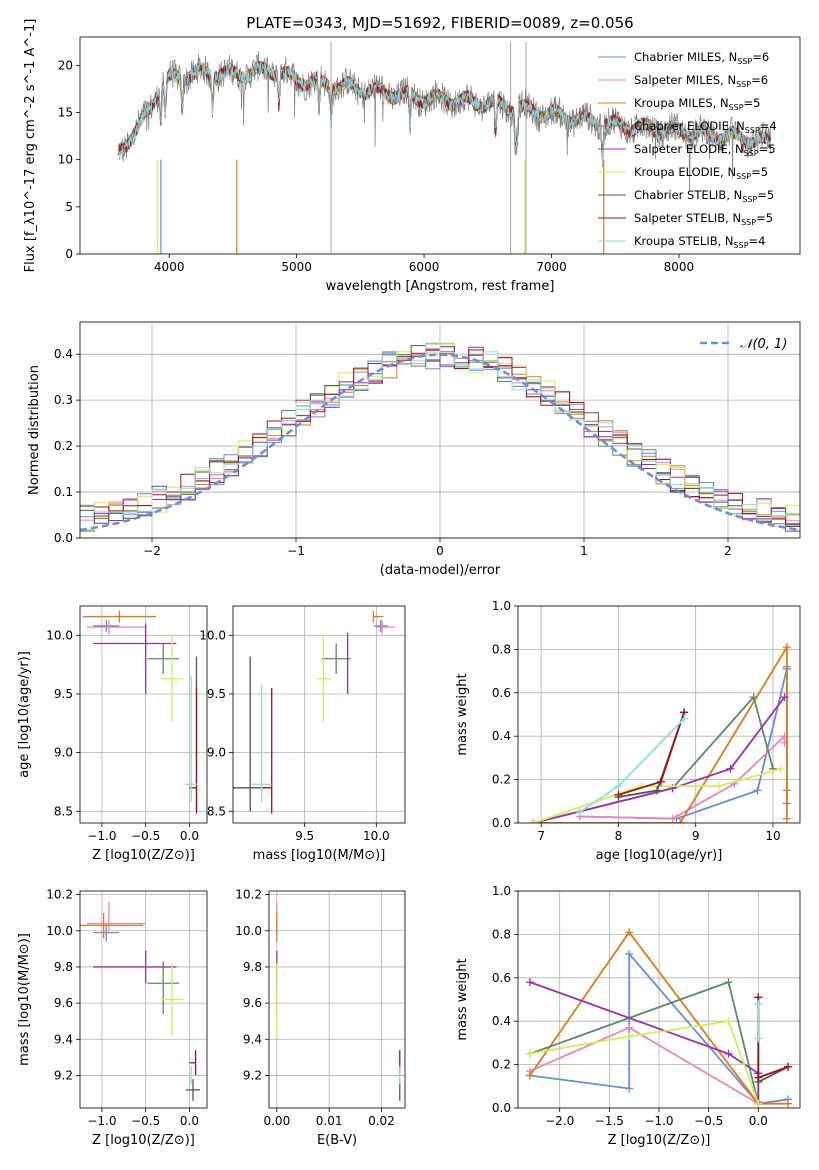 The height and width of the screenshot is (1170, 819). Describe the element at coordinates (501, 606) in the screenshot. I see `y-tick-label: 1.0` at that location.